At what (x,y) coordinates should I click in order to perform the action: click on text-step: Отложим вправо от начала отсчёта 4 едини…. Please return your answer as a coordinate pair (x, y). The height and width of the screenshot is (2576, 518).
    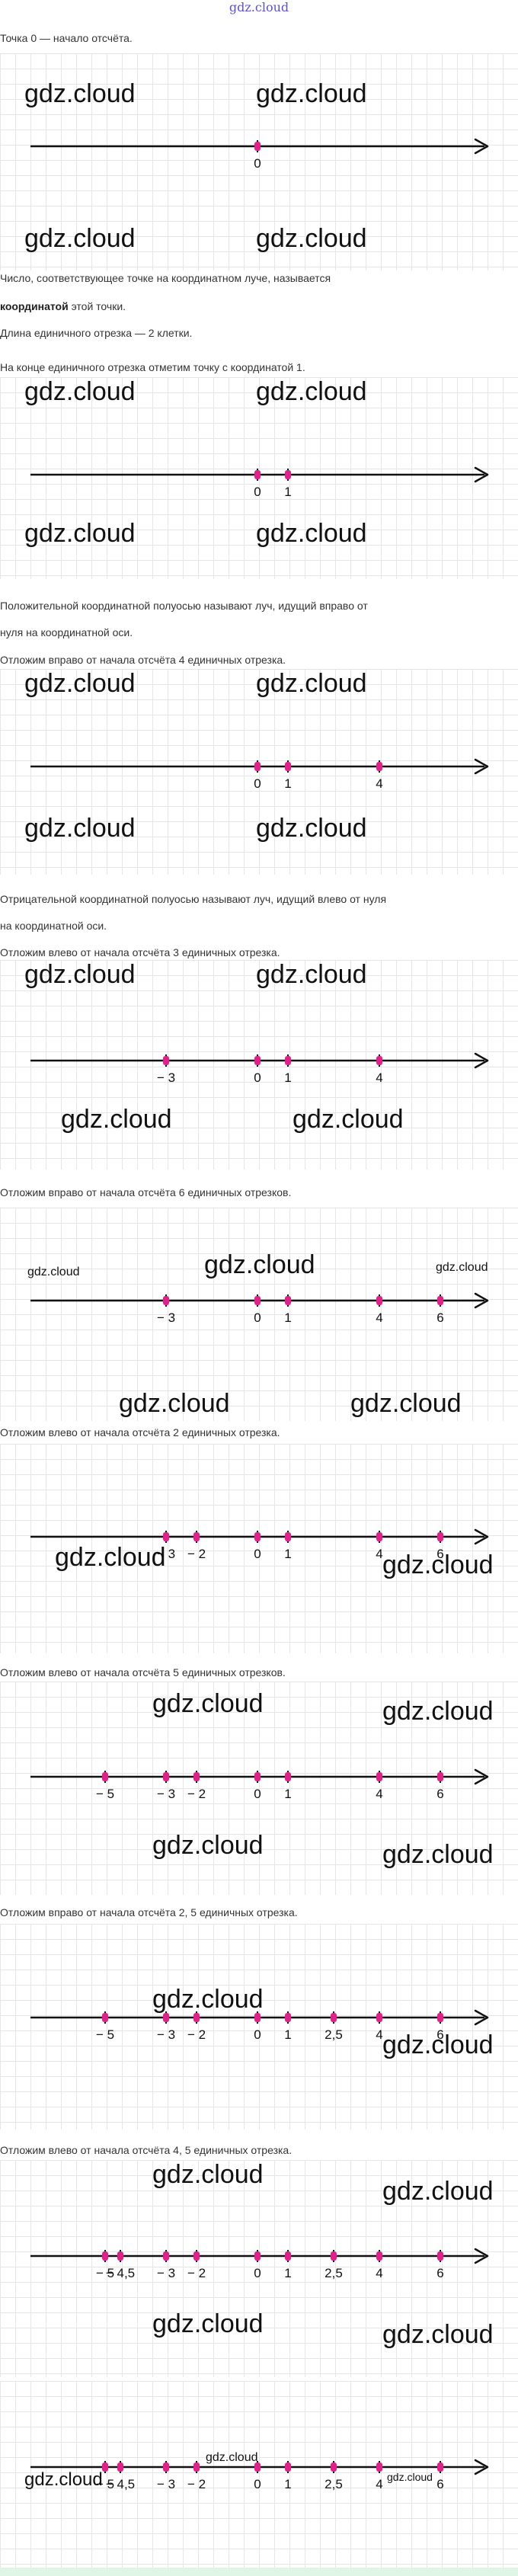
    Looking at the image, I should click on (143, 660).